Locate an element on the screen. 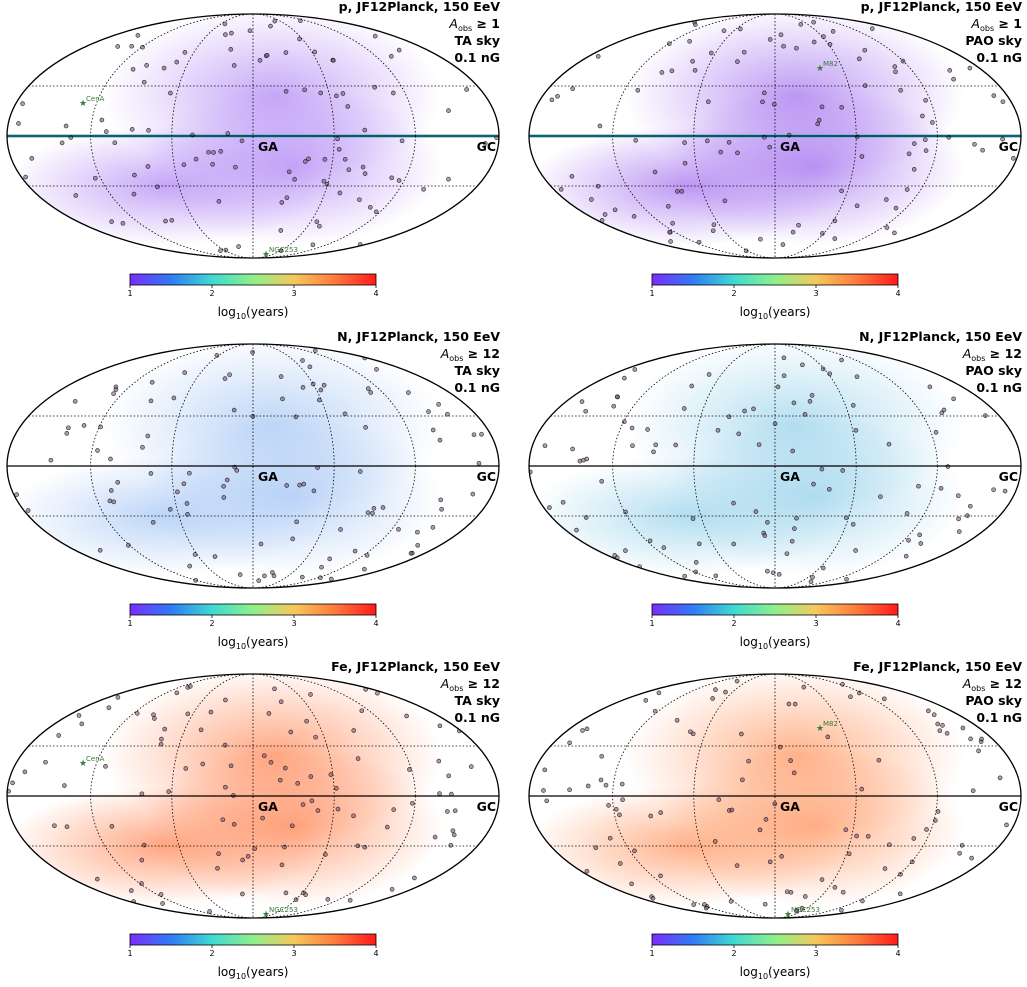 Image resolution: width=1027 pixels, height=987 pixels. panel-title: Fe, JF12Planck, 150 EeV is located at coordinates (415, 666).